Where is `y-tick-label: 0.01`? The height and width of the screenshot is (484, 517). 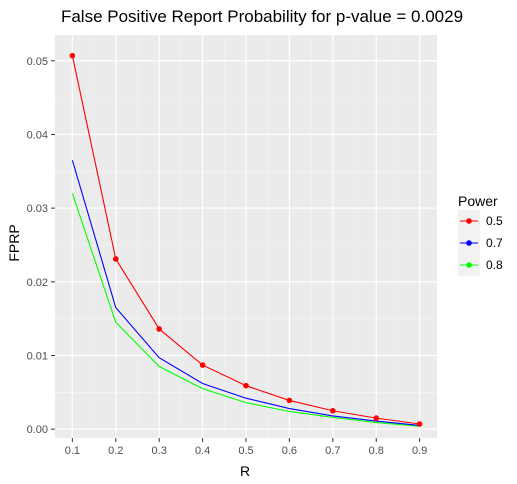 y-tick-label: 0.01 is located at coordinates (37, 356).